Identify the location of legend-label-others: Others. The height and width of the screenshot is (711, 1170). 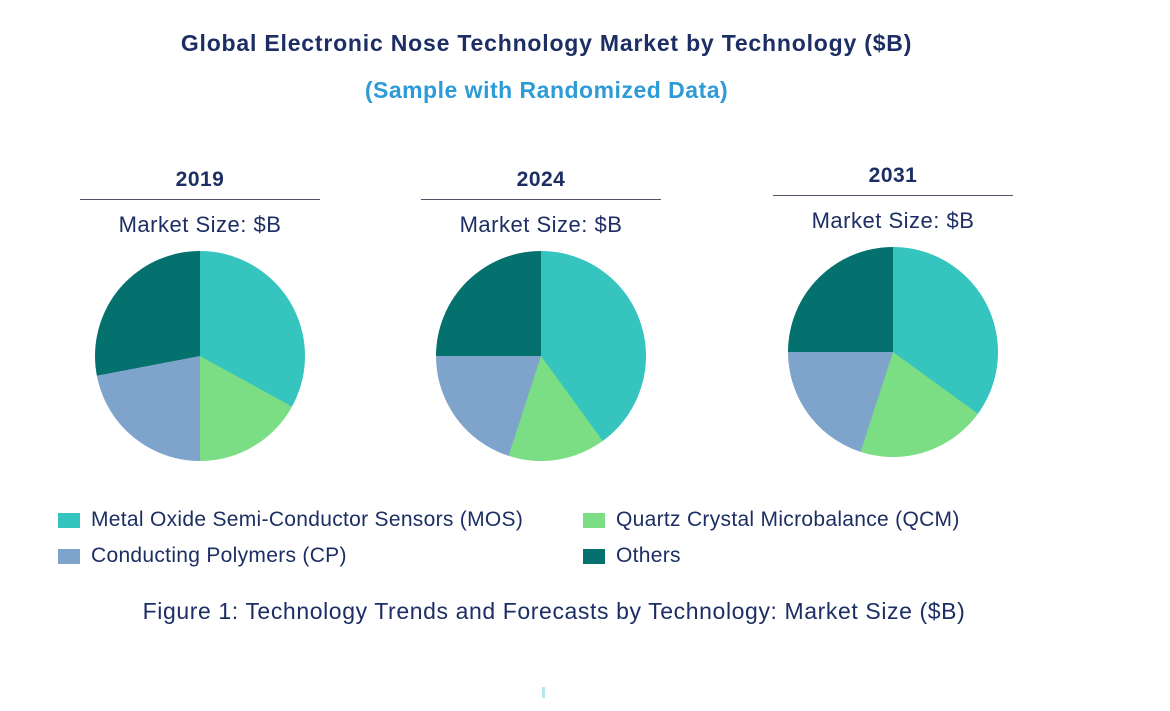
(648, 555).